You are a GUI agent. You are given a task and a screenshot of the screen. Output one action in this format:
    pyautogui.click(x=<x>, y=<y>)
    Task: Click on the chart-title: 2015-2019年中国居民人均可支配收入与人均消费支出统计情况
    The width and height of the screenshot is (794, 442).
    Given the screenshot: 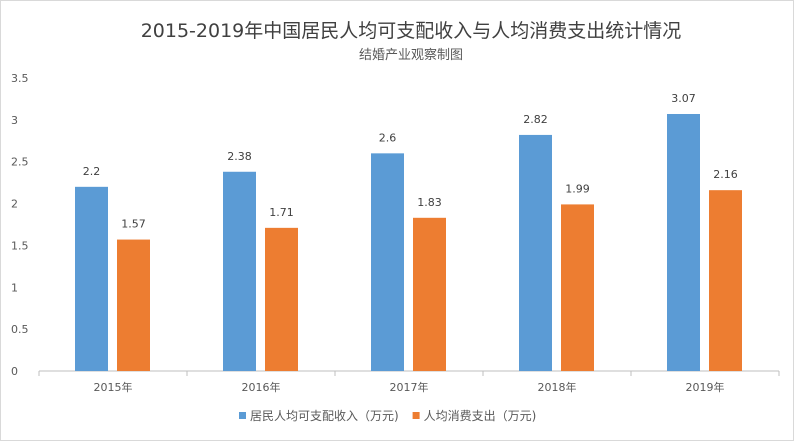 What is the action you would take?
    pyautogui.click(x=411, y=31)
    